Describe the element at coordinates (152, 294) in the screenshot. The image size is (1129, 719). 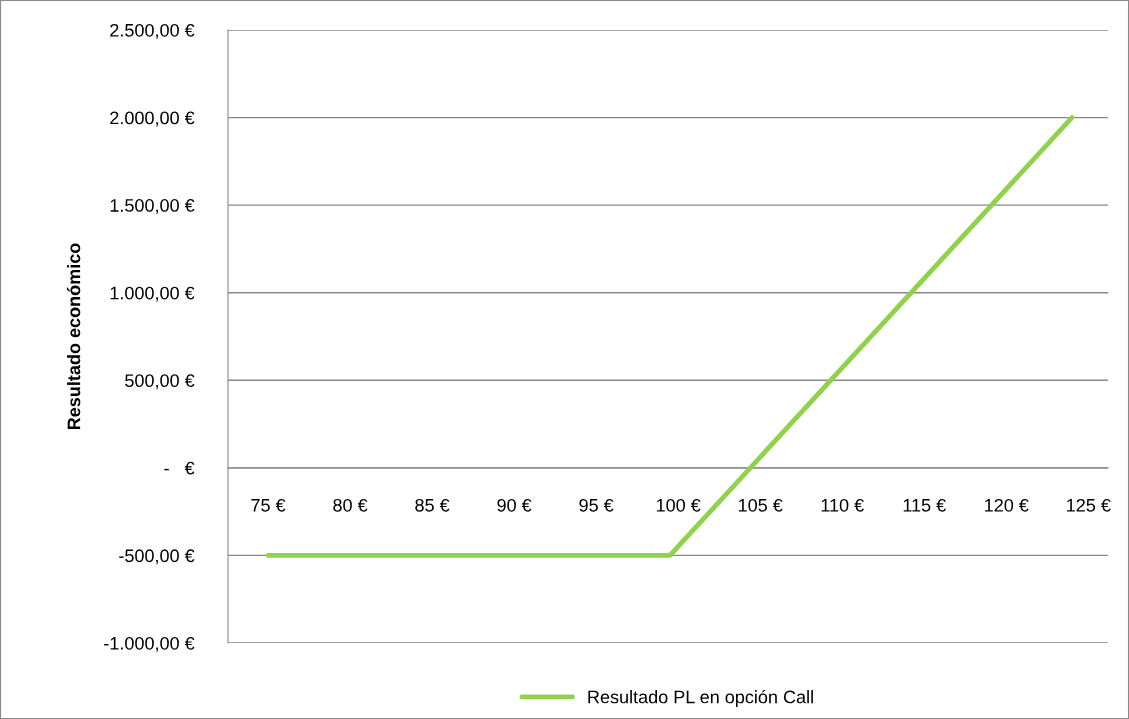
I see `y-tick-label: 1.000,00 €` at that location.